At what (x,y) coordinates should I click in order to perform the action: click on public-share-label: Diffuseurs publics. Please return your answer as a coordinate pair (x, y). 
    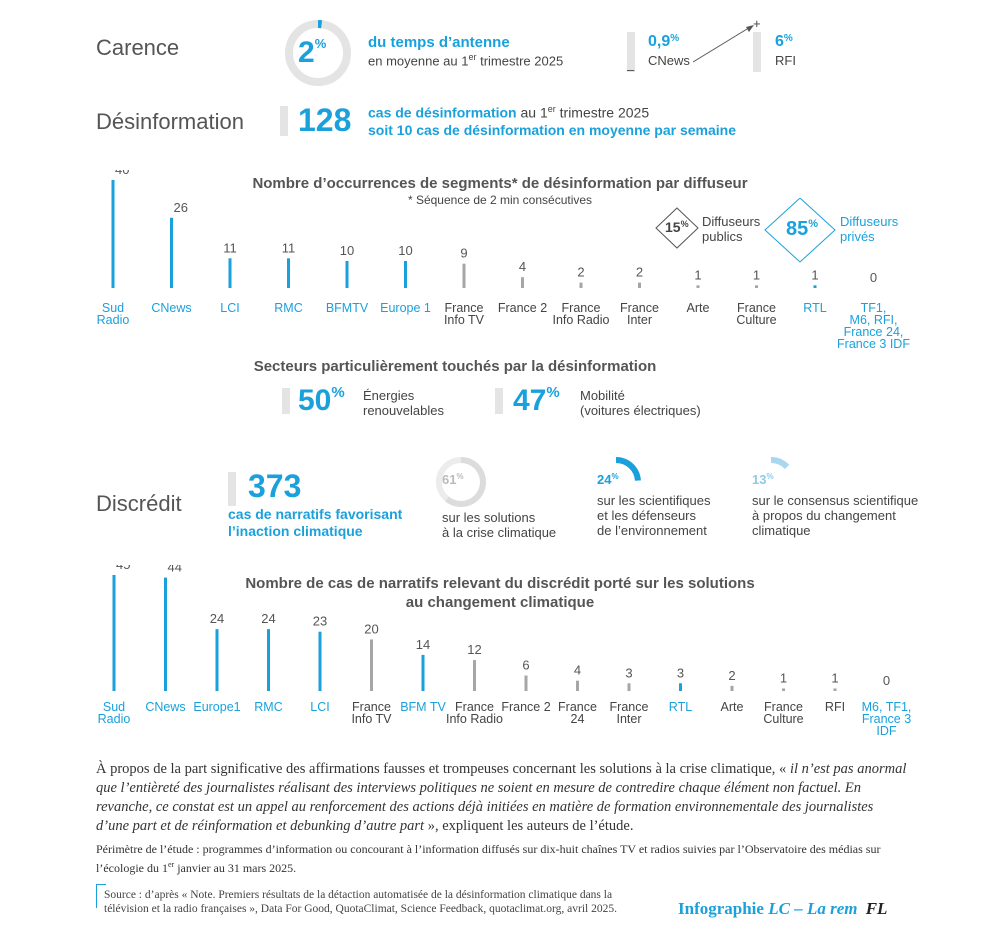
    Looking at the image, I should click on (731, 229).